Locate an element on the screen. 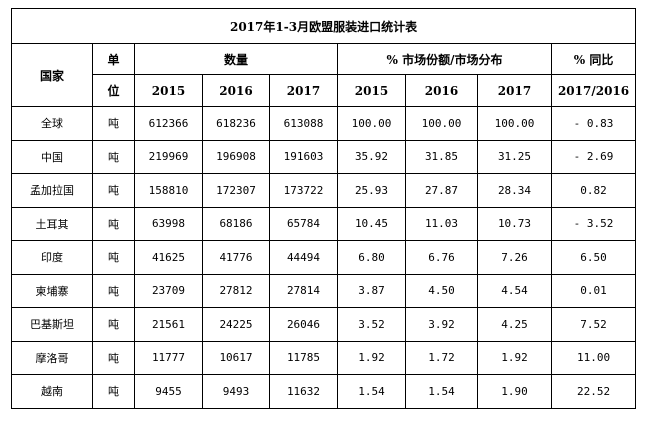 This screenshot has width=645, height=421. quantity-2017-cell: 26046 is located at coordinates (303, 324).